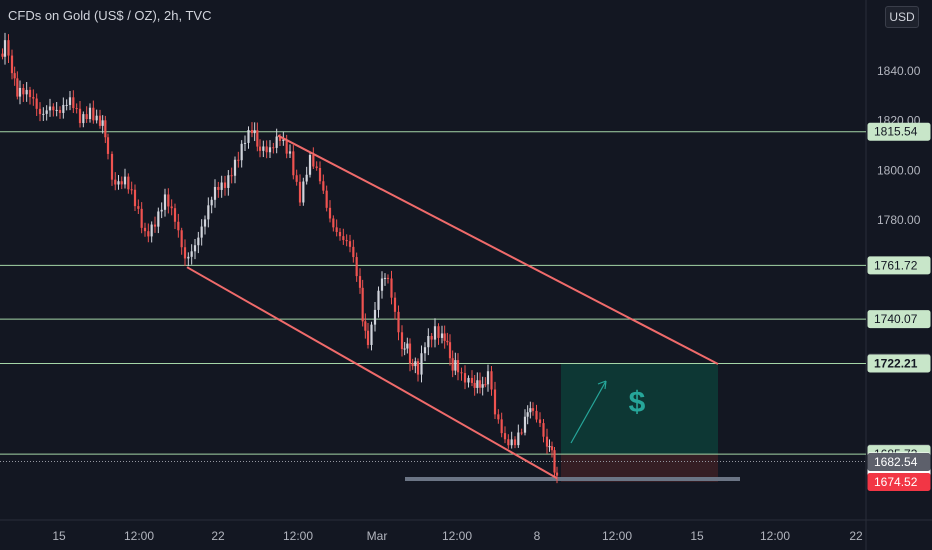 This screenshot has width=932, height=550. I want to click on price-tick-label: 1840.00, so click(899, 71).